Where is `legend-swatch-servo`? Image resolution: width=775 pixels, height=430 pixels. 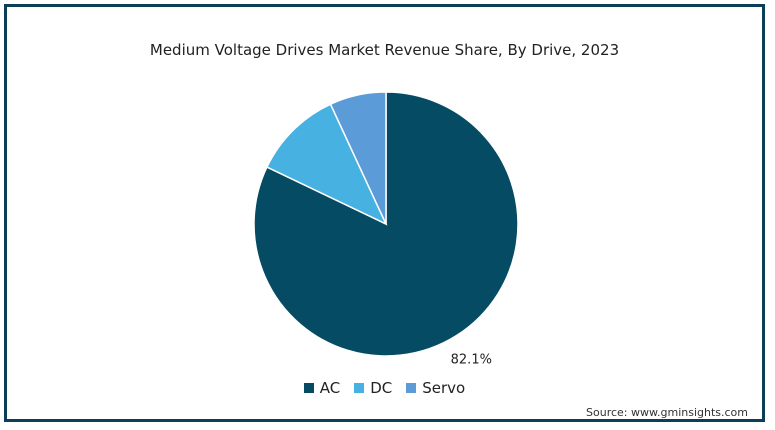 legend-swatch-servo is located at coordinates (411, 388).